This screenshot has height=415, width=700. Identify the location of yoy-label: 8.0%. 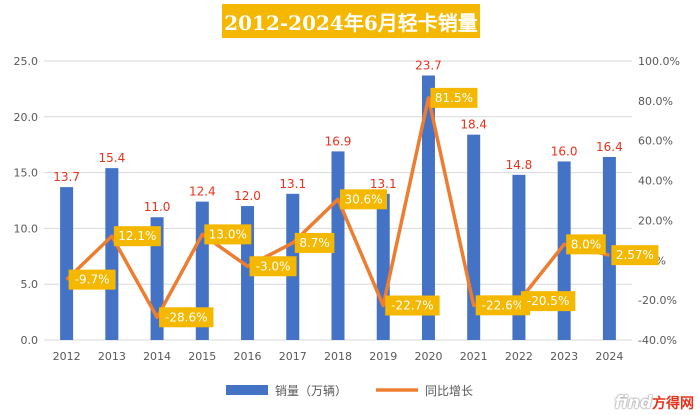
(586, 244).